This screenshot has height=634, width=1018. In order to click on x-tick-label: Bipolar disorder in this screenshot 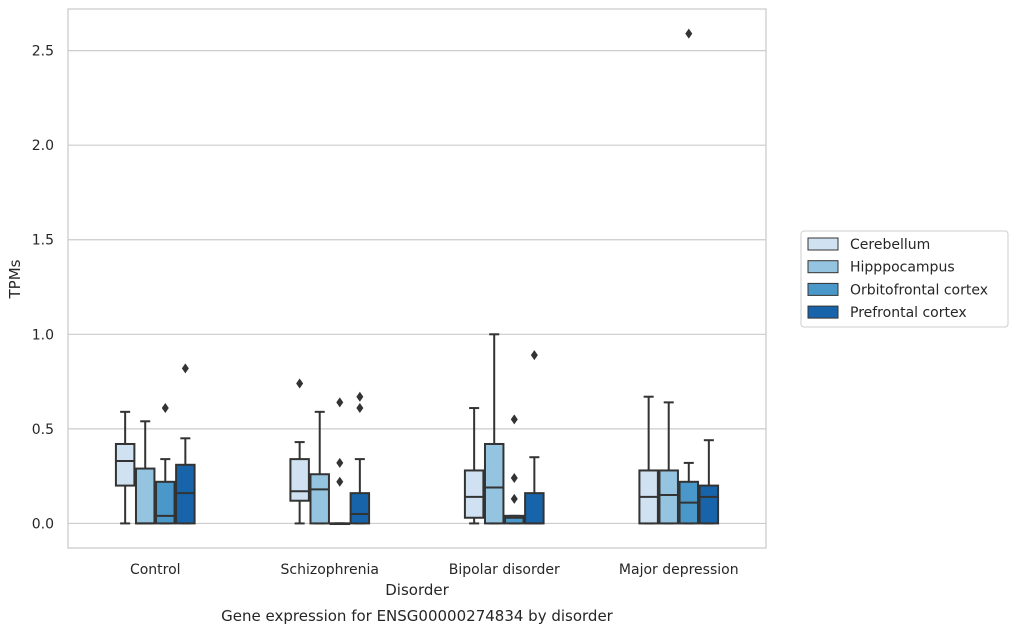, I will do `click(504, 570)`.